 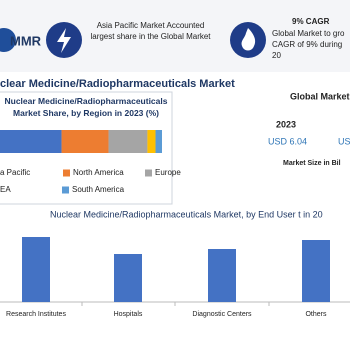 I want to click on x-tick-label: Diagnostic Centers, so click(x=222, y=314).